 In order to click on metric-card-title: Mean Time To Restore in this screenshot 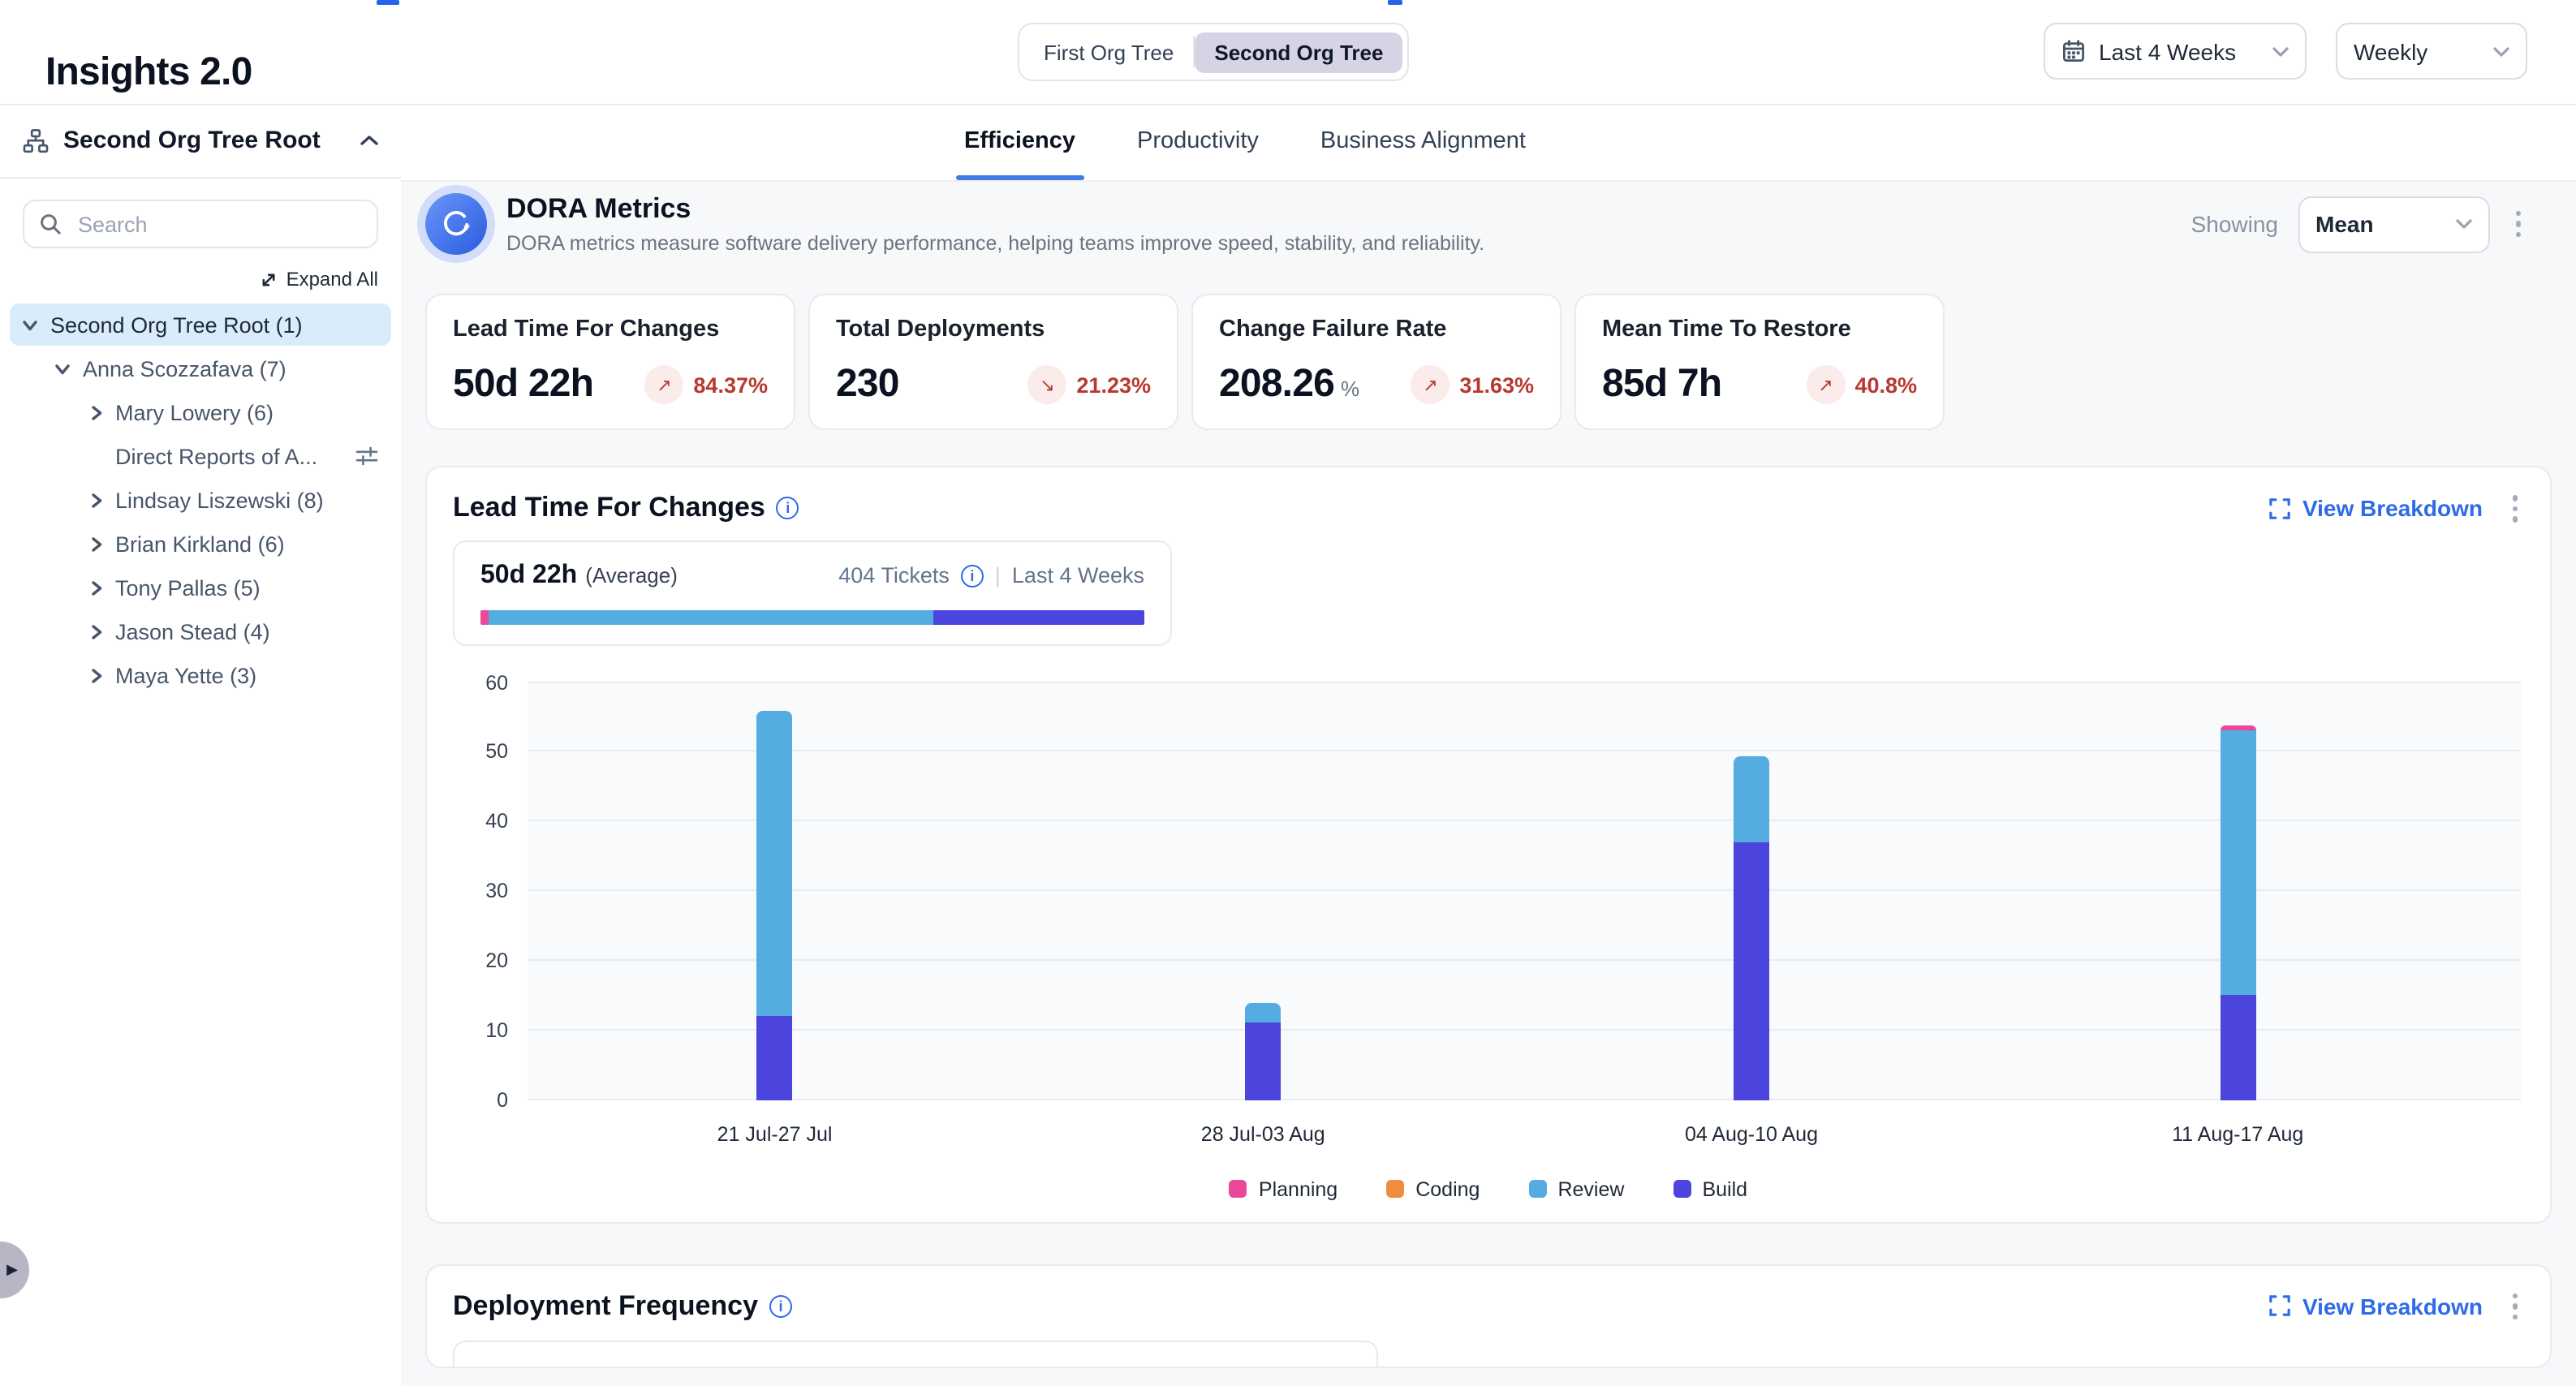, I will do `click(1727, 329)`.